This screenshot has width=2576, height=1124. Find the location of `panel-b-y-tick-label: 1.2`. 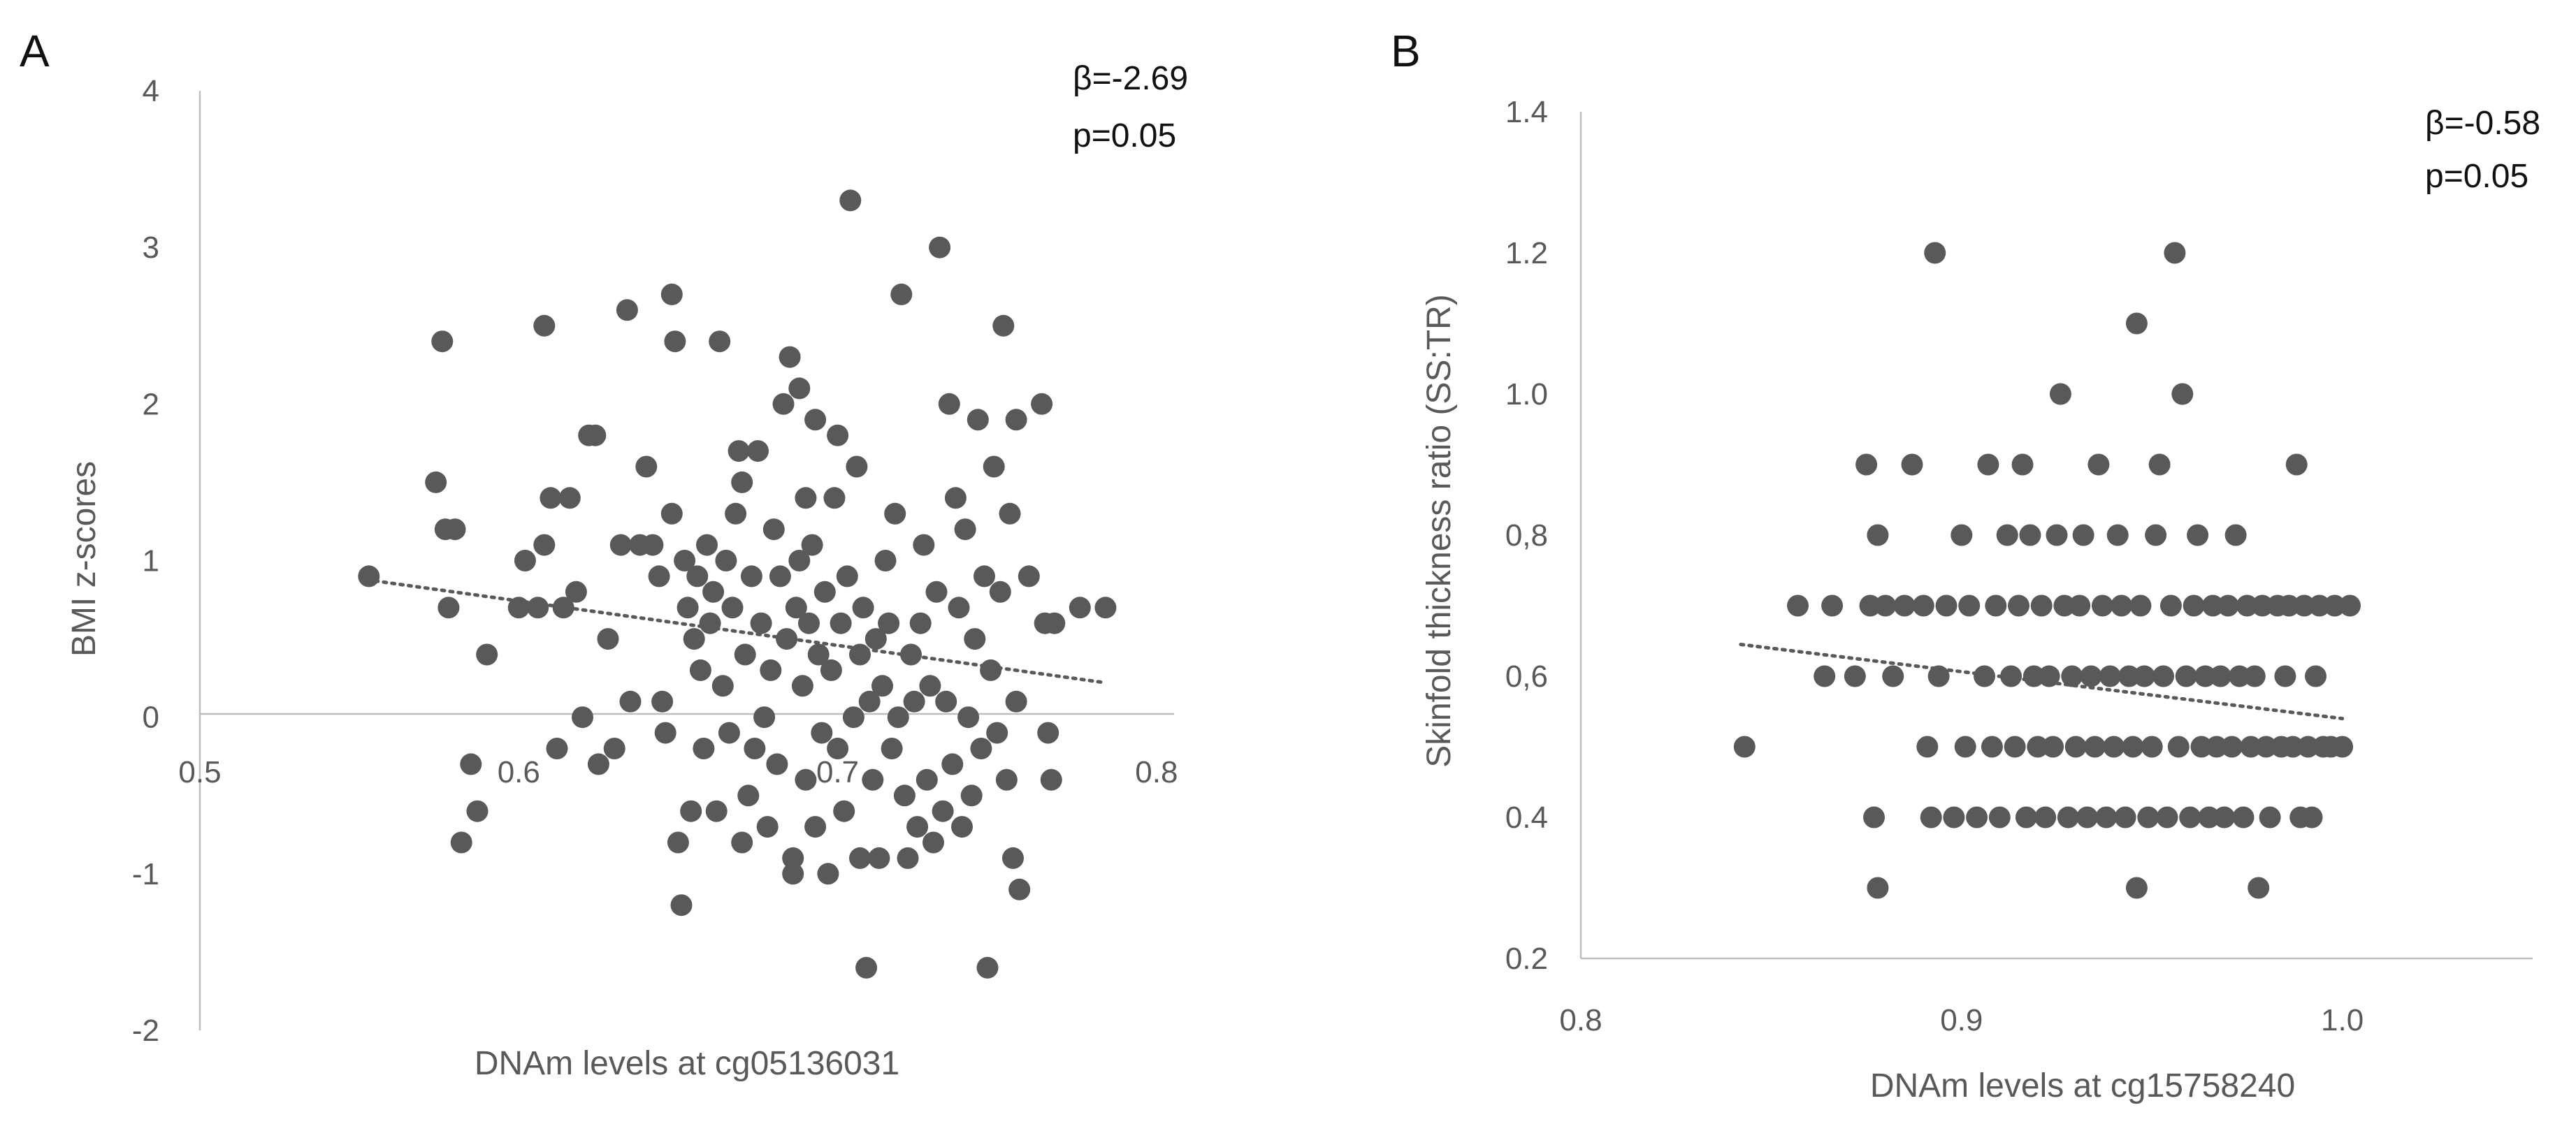

panel-b-y-tick-label: 1.2 is located at coordinates (1526, 253).